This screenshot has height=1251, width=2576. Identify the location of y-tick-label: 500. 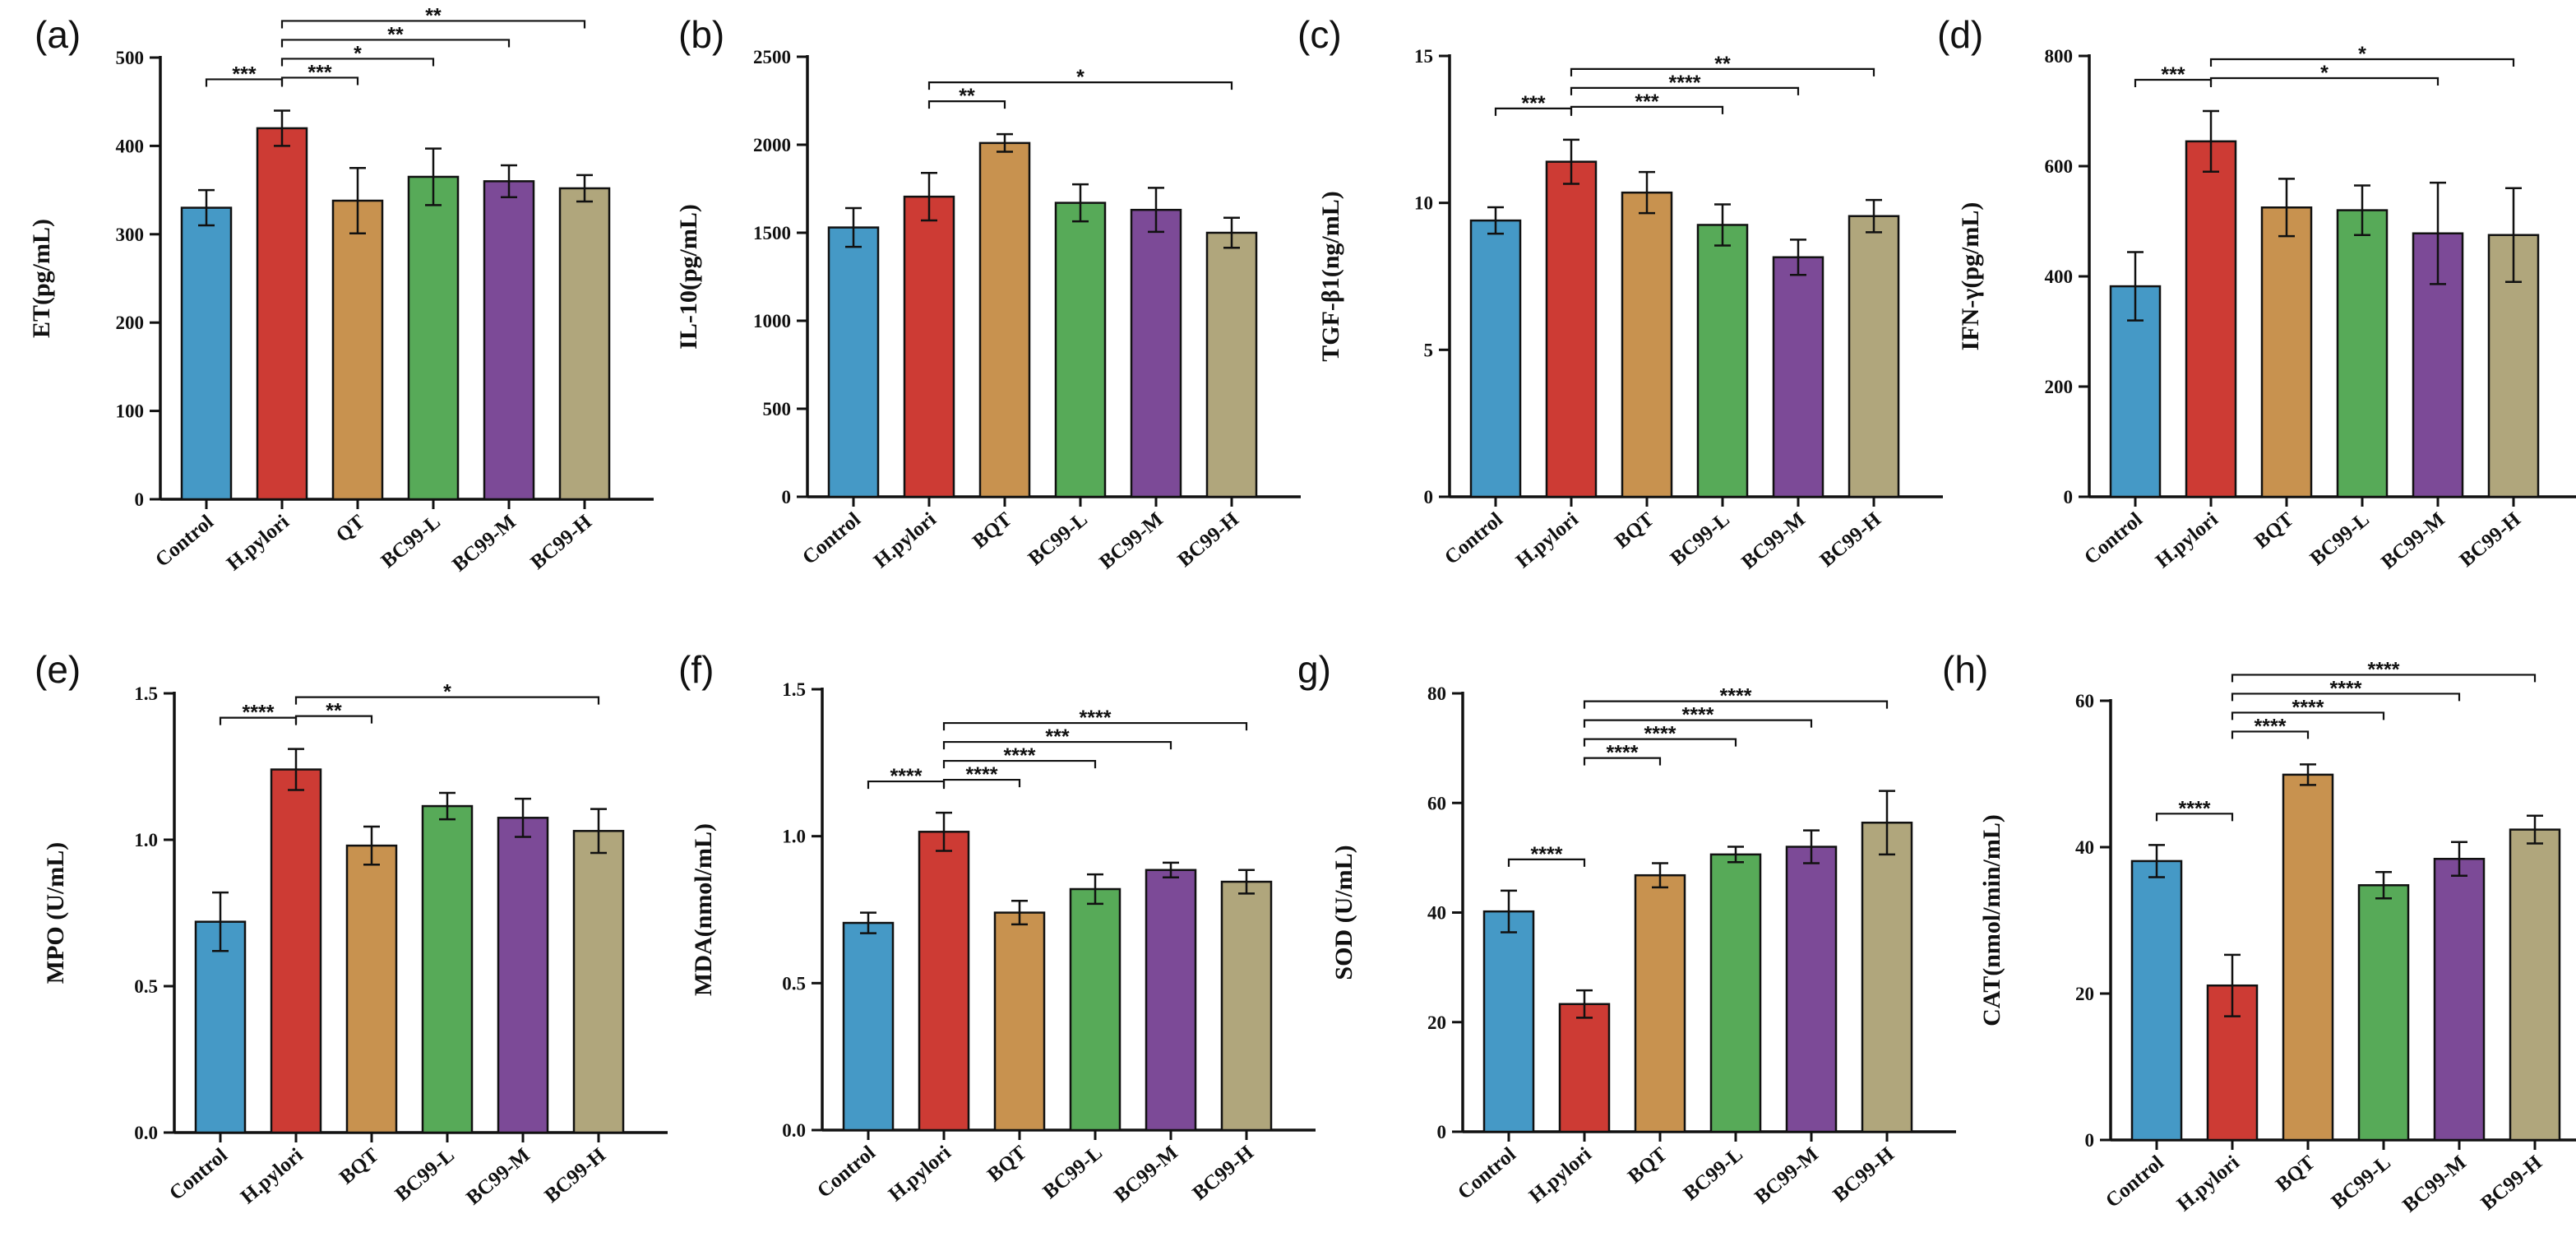
(130, 58).